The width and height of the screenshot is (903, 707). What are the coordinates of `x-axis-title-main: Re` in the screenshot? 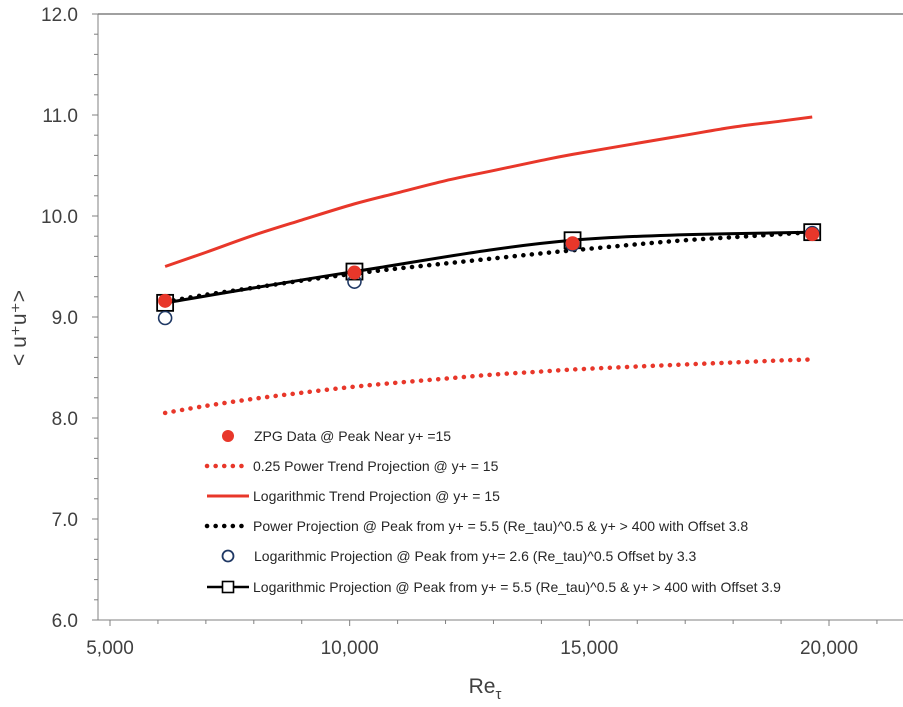 It's located at (482, 686).